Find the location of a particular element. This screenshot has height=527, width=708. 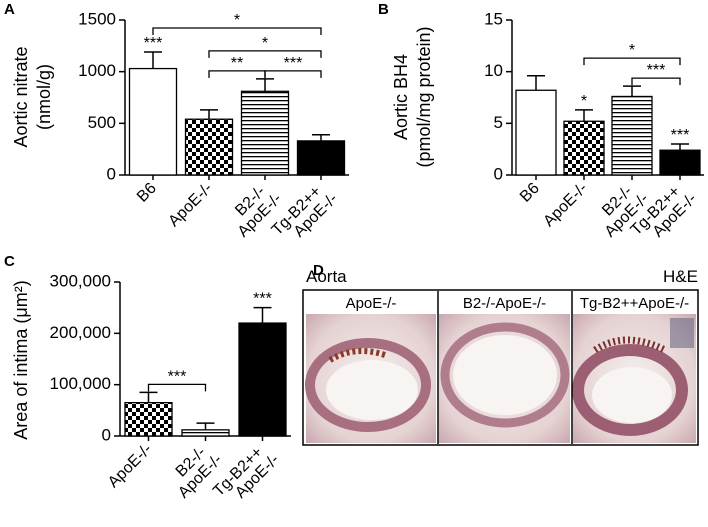

panel-label: D is located at coordinates (318, 270).